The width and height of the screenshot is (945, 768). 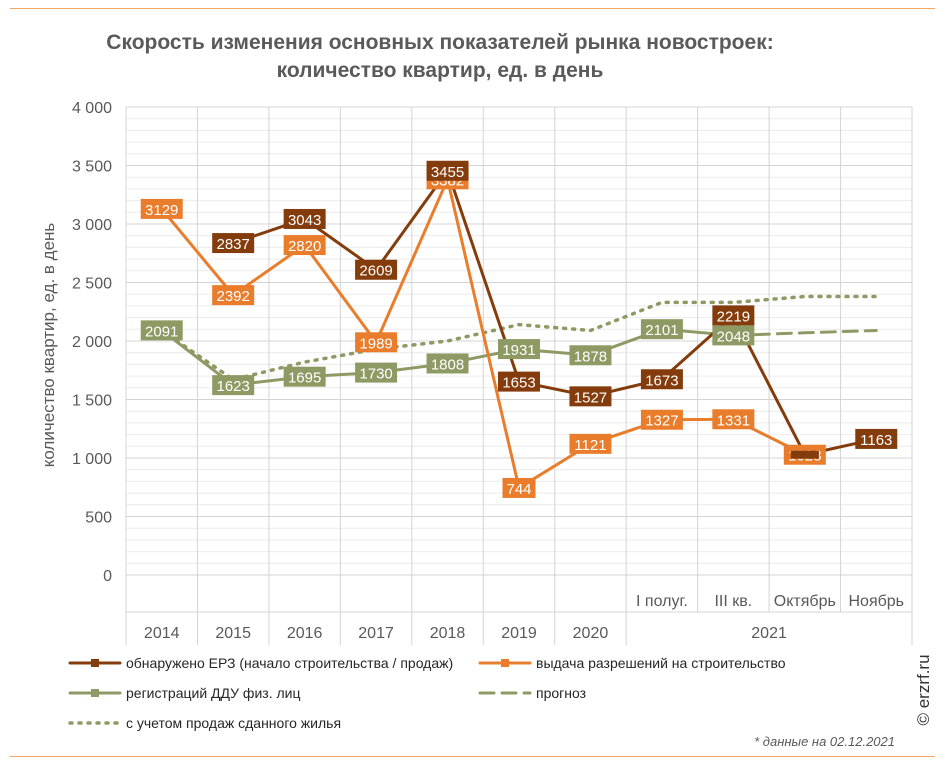 What do you see at coordinates (376, 633) in the screenshot?
I see `x-tick-label: 2017` at bounding box center [376, 633].